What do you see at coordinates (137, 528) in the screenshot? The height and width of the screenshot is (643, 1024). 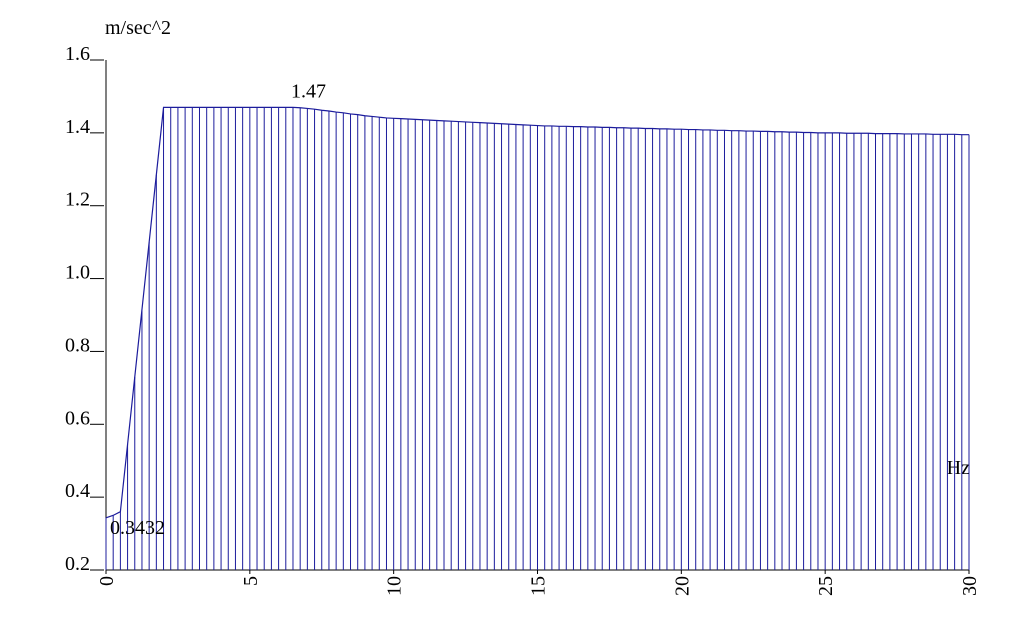 I see `annotation: 0.3432` at bounding box center [137, 528].